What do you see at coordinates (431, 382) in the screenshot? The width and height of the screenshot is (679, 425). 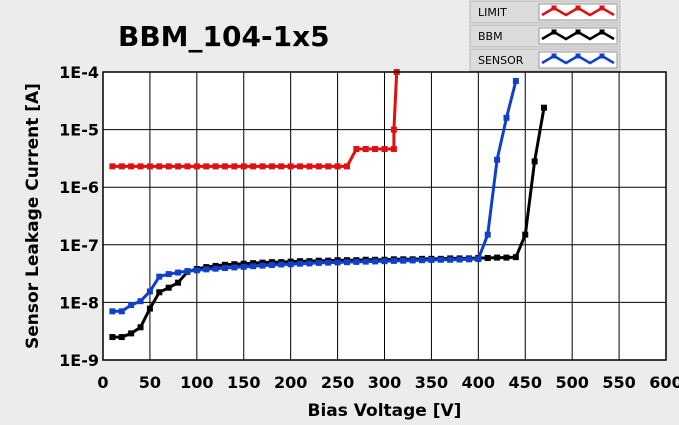 I see `x-tick-label: 350` at bounding box center [431, 382].